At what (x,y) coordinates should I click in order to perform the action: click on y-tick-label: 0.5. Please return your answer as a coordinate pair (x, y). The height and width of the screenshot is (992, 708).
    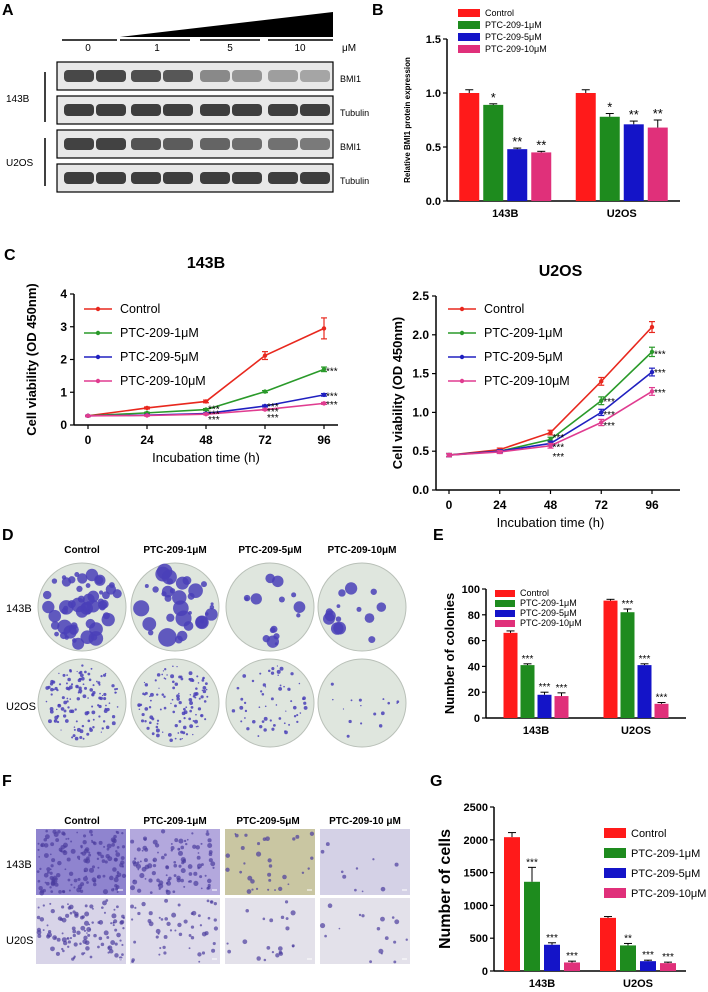
    Looking at the image, I should click on (420, 451).